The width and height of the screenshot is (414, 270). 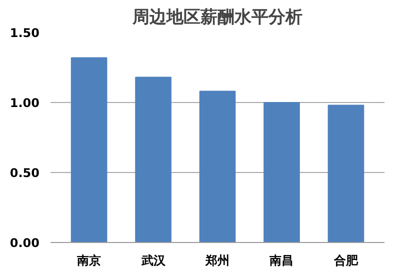 I want to click on x-tick-label: 南昌, so click(x=281, y=261).